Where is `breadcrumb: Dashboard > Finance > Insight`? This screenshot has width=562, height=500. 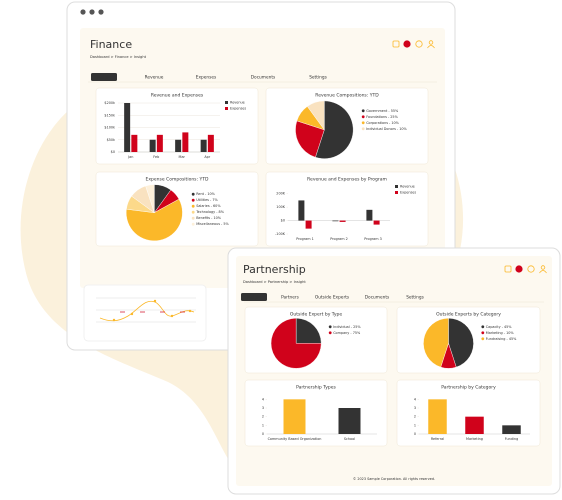
breadcrumb: Dashboard > Finance > Insight is located at coordinates (118, 57).